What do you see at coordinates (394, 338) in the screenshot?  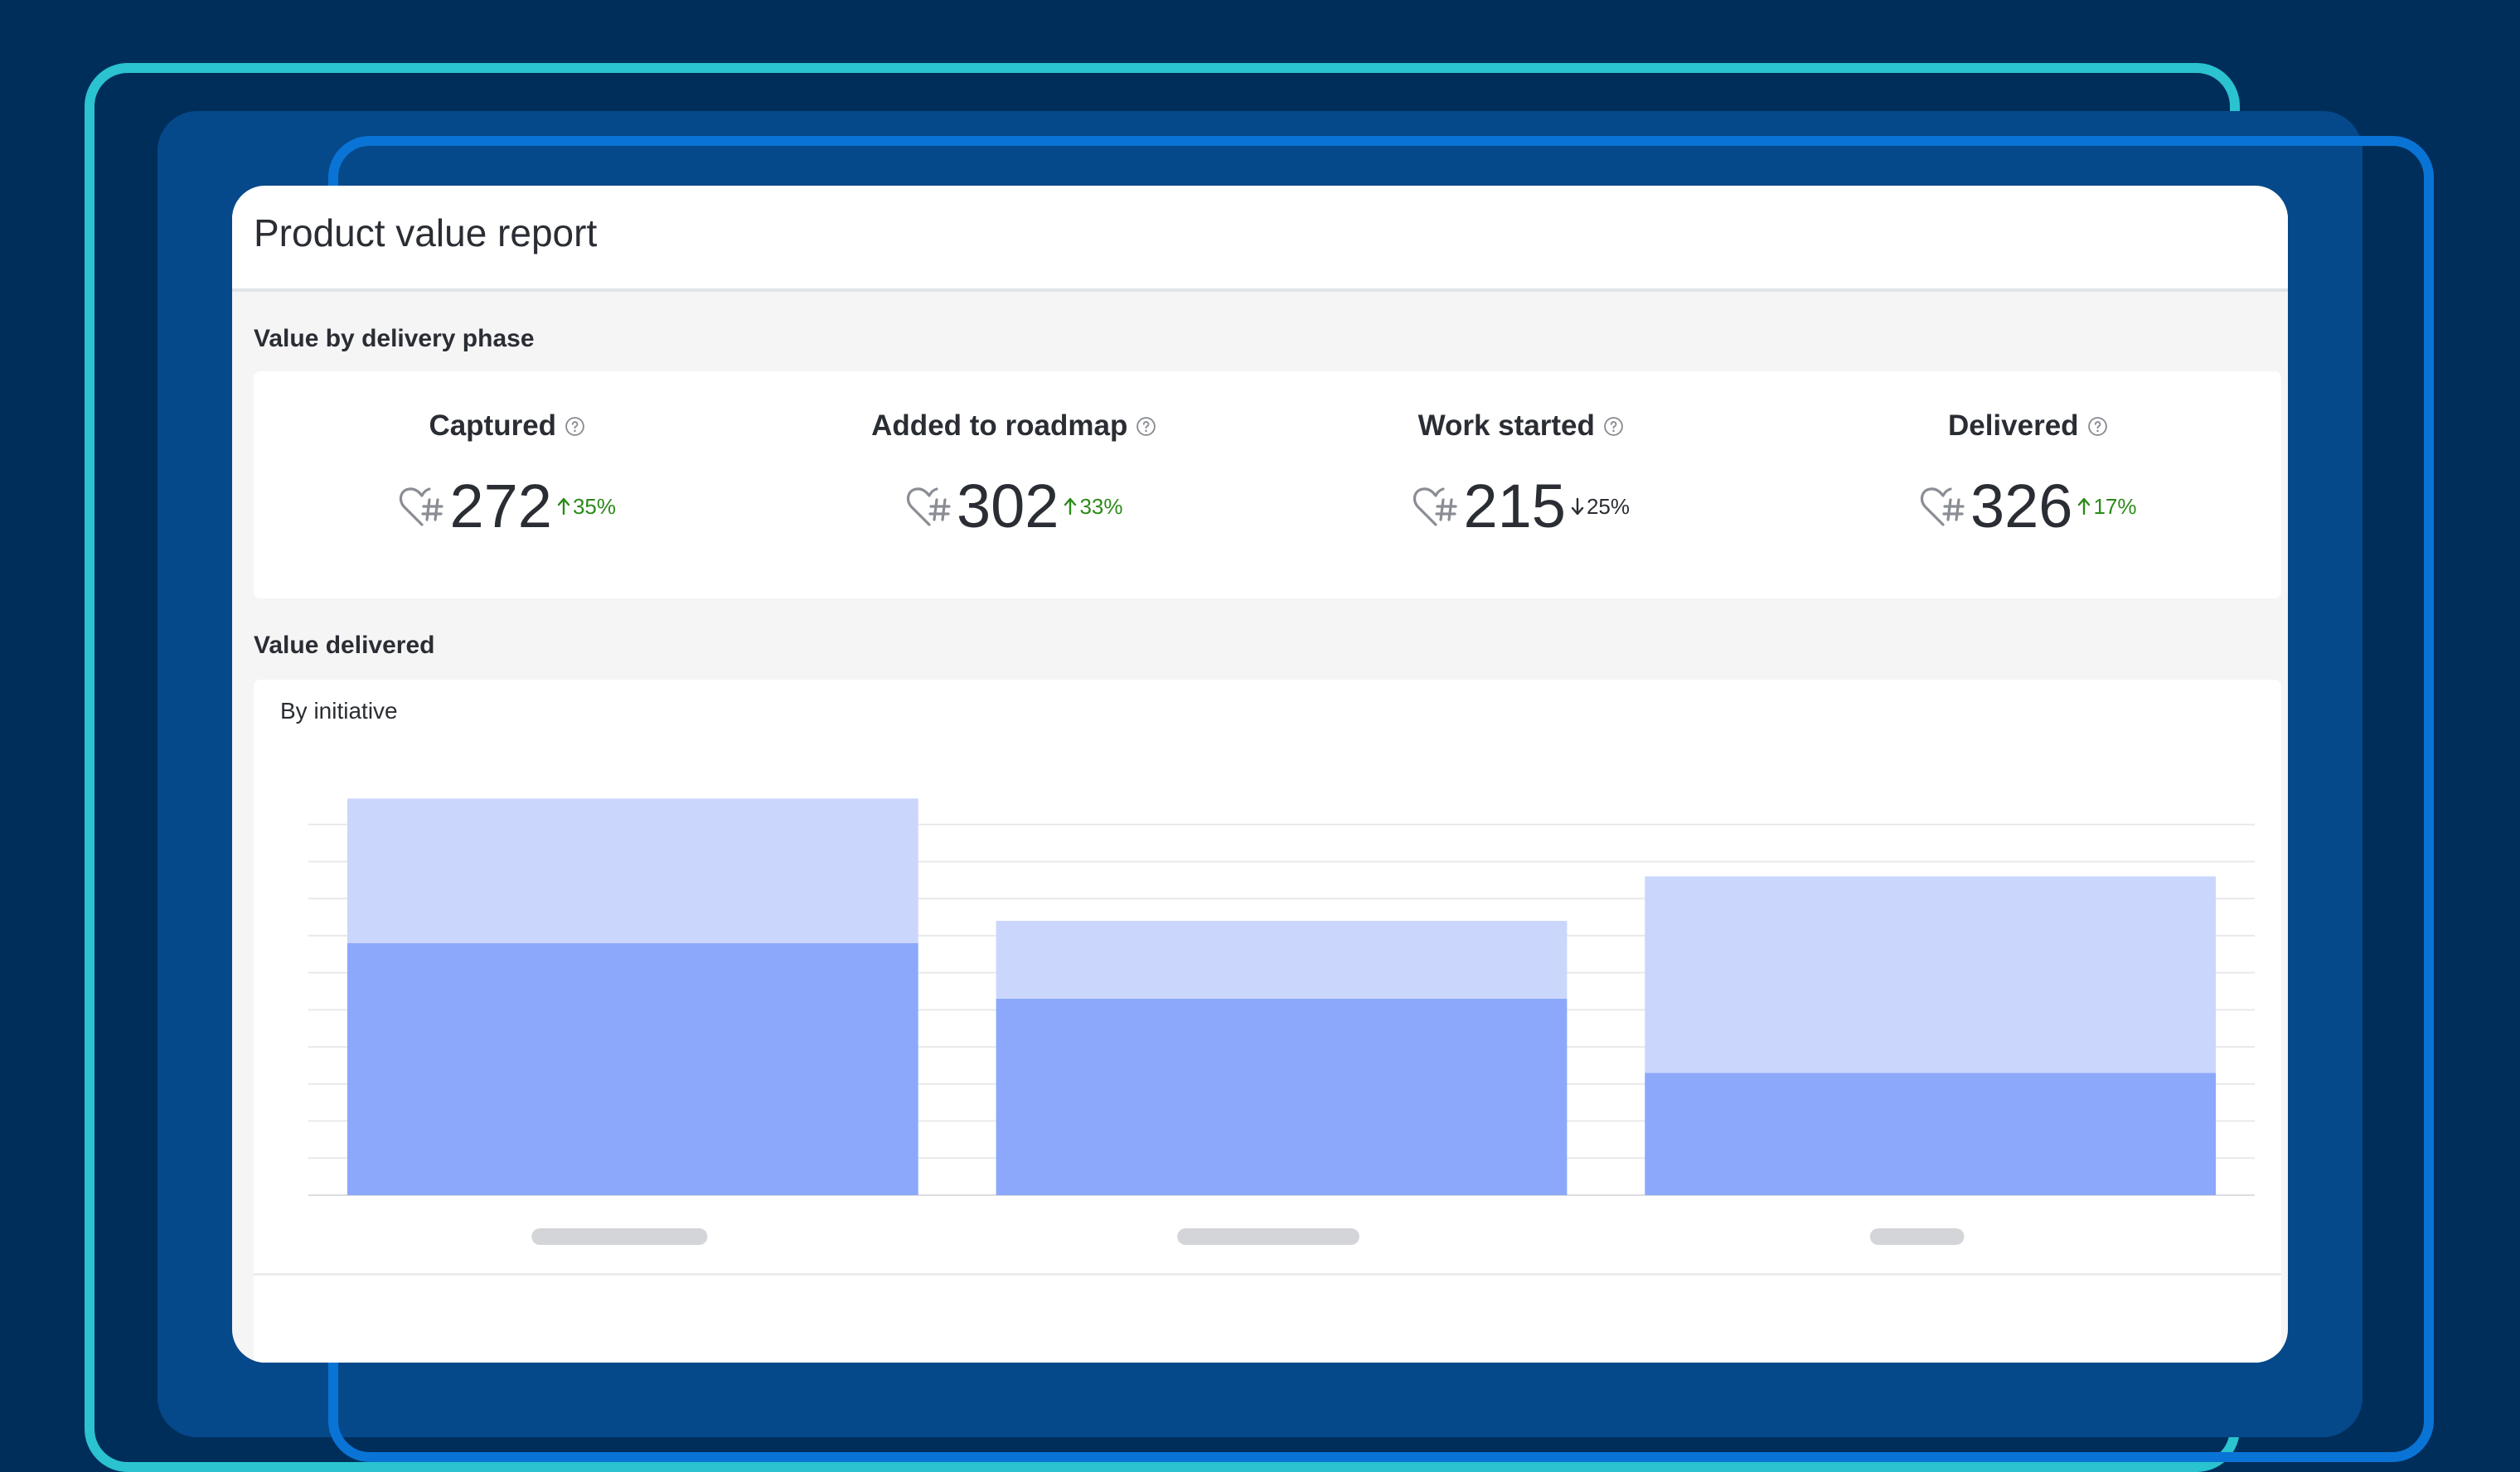 I see `section-title-delivery-phase: Value by delivery phase` at bounding box center [394, 338].